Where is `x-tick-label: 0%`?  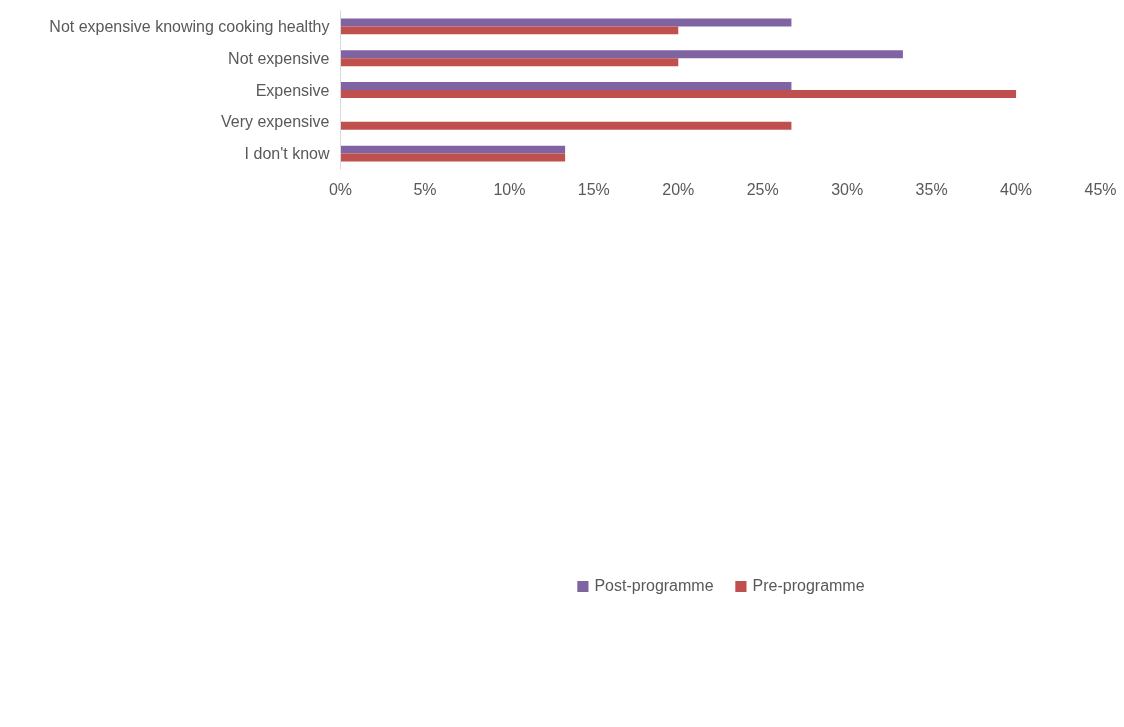 x-tick-label: 0% is located at coordinates (340, 189).